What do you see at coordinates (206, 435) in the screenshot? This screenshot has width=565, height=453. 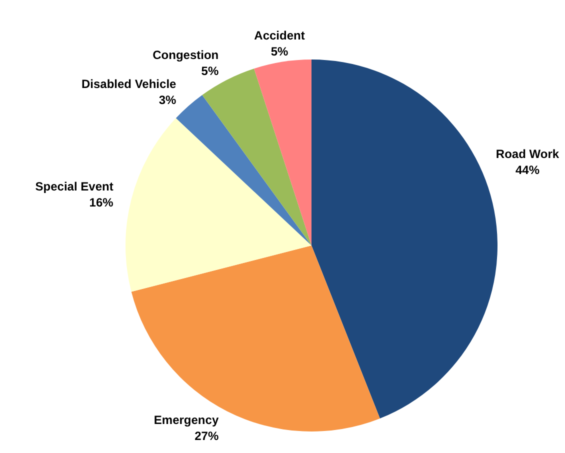 I see `data-label: 27%` at bounding box center [206, 435].